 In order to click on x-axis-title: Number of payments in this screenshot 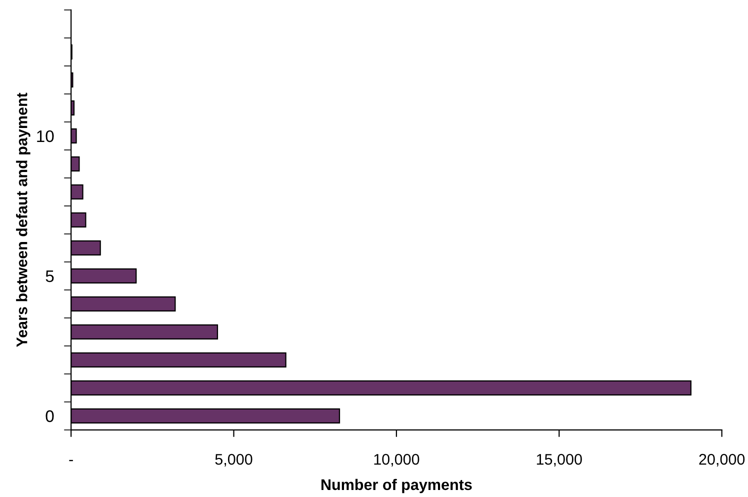, I will do `click(396, 486)`.